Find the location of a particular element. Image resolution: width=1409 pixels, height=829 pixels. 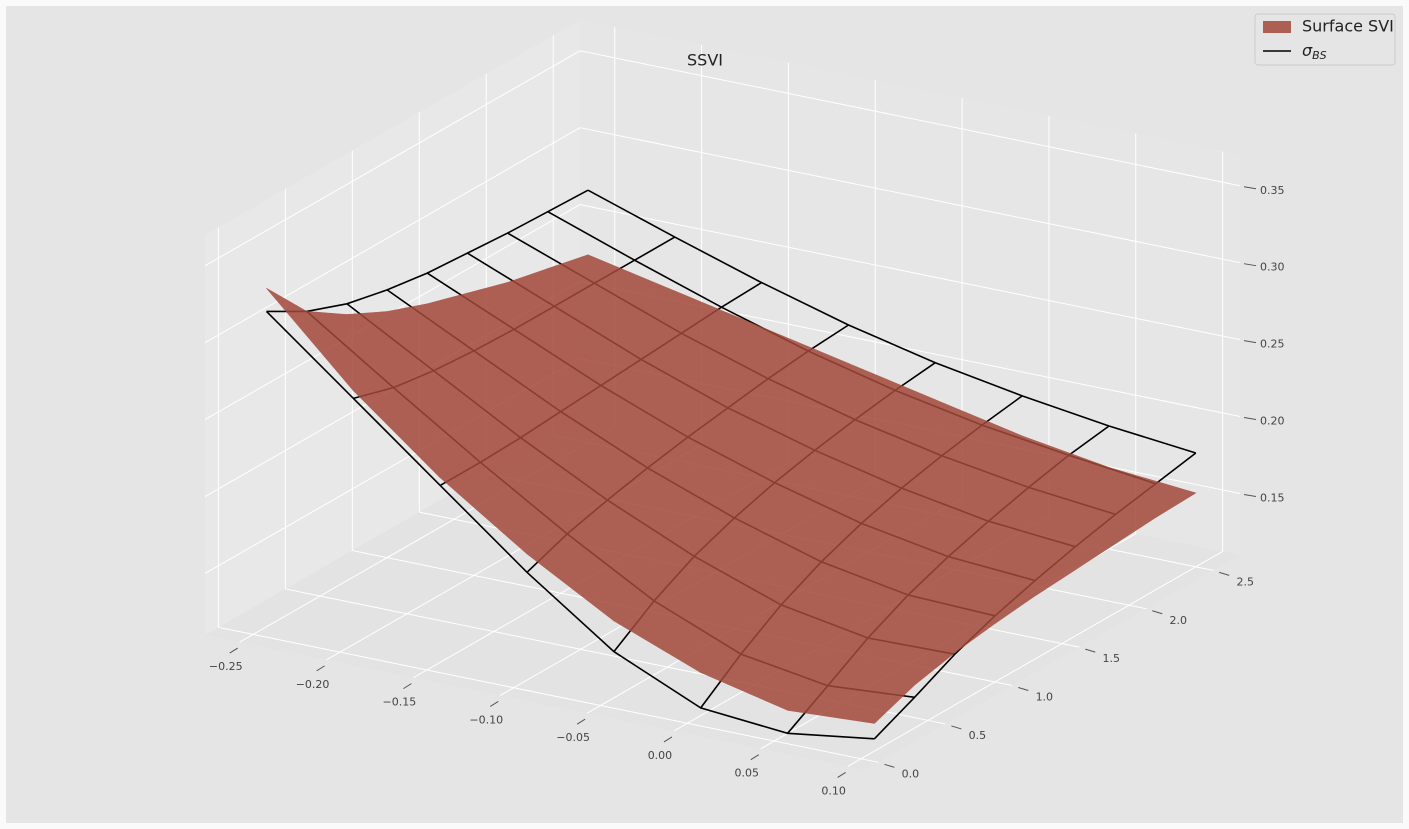

y-tick-label: 0.5 is located at coordinates (978, 735).